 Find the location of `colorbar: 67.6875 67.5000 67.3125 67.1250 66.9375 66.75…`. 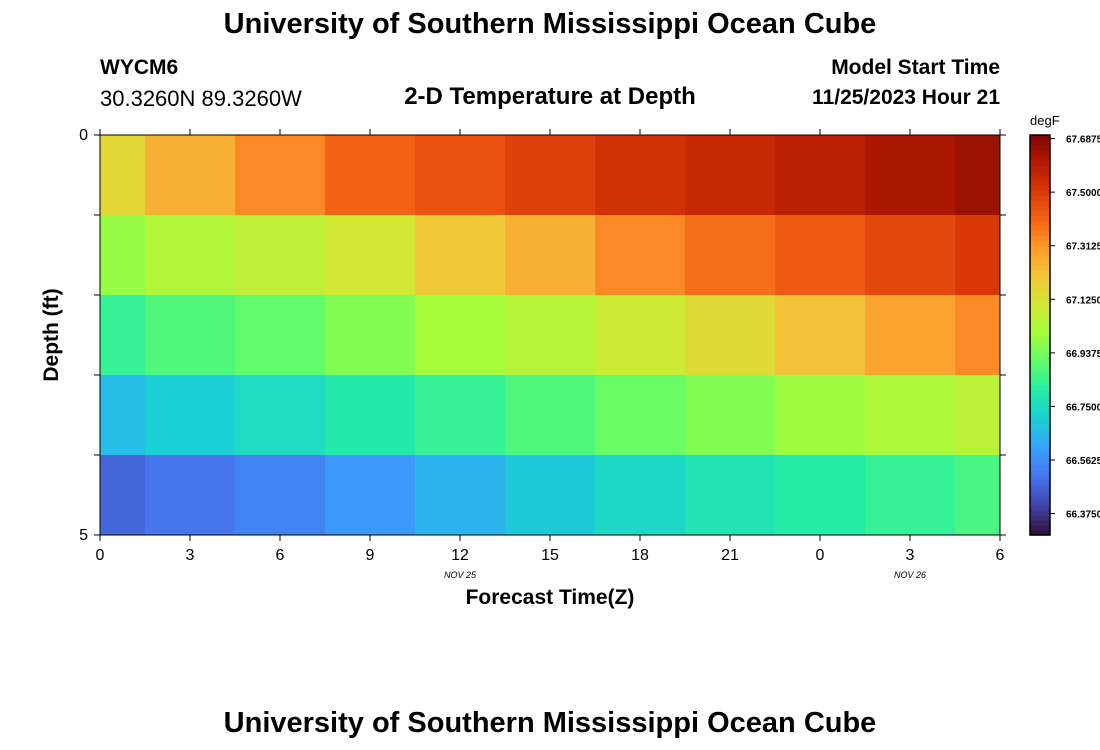

colorbar: 67.6875 67.5000 67.3125 67.1250 66.9375 66.75… is located at coordinates (1064, 335).